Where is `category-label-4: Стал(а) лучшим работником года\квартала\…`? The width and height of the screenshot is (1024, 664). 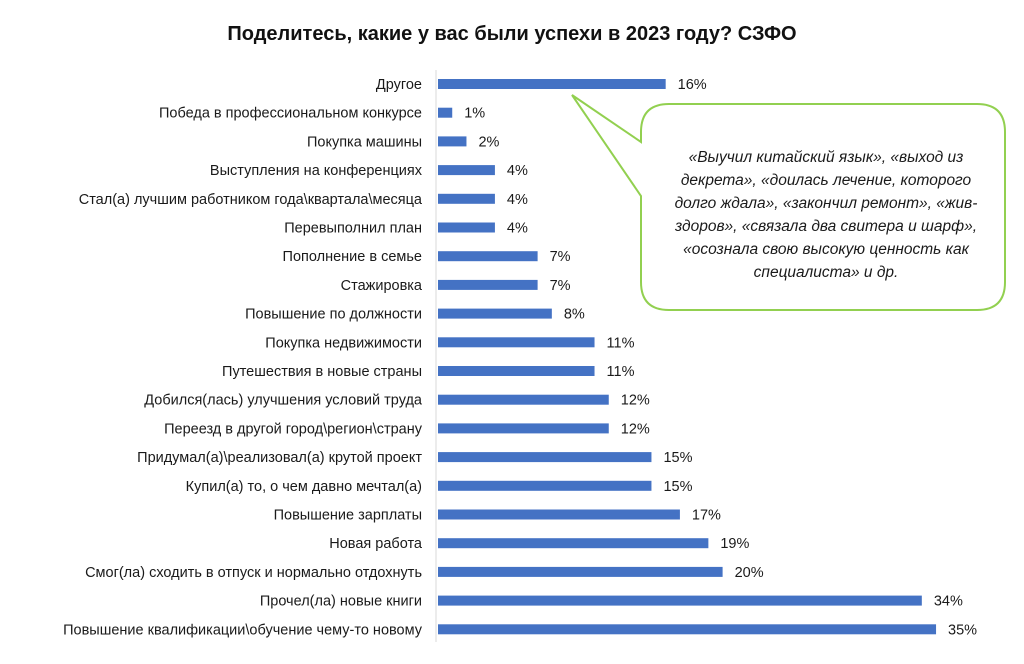 category-label-4: Стал(а) лучшим работником года\квартала\… is located at coordinates (251, 200).